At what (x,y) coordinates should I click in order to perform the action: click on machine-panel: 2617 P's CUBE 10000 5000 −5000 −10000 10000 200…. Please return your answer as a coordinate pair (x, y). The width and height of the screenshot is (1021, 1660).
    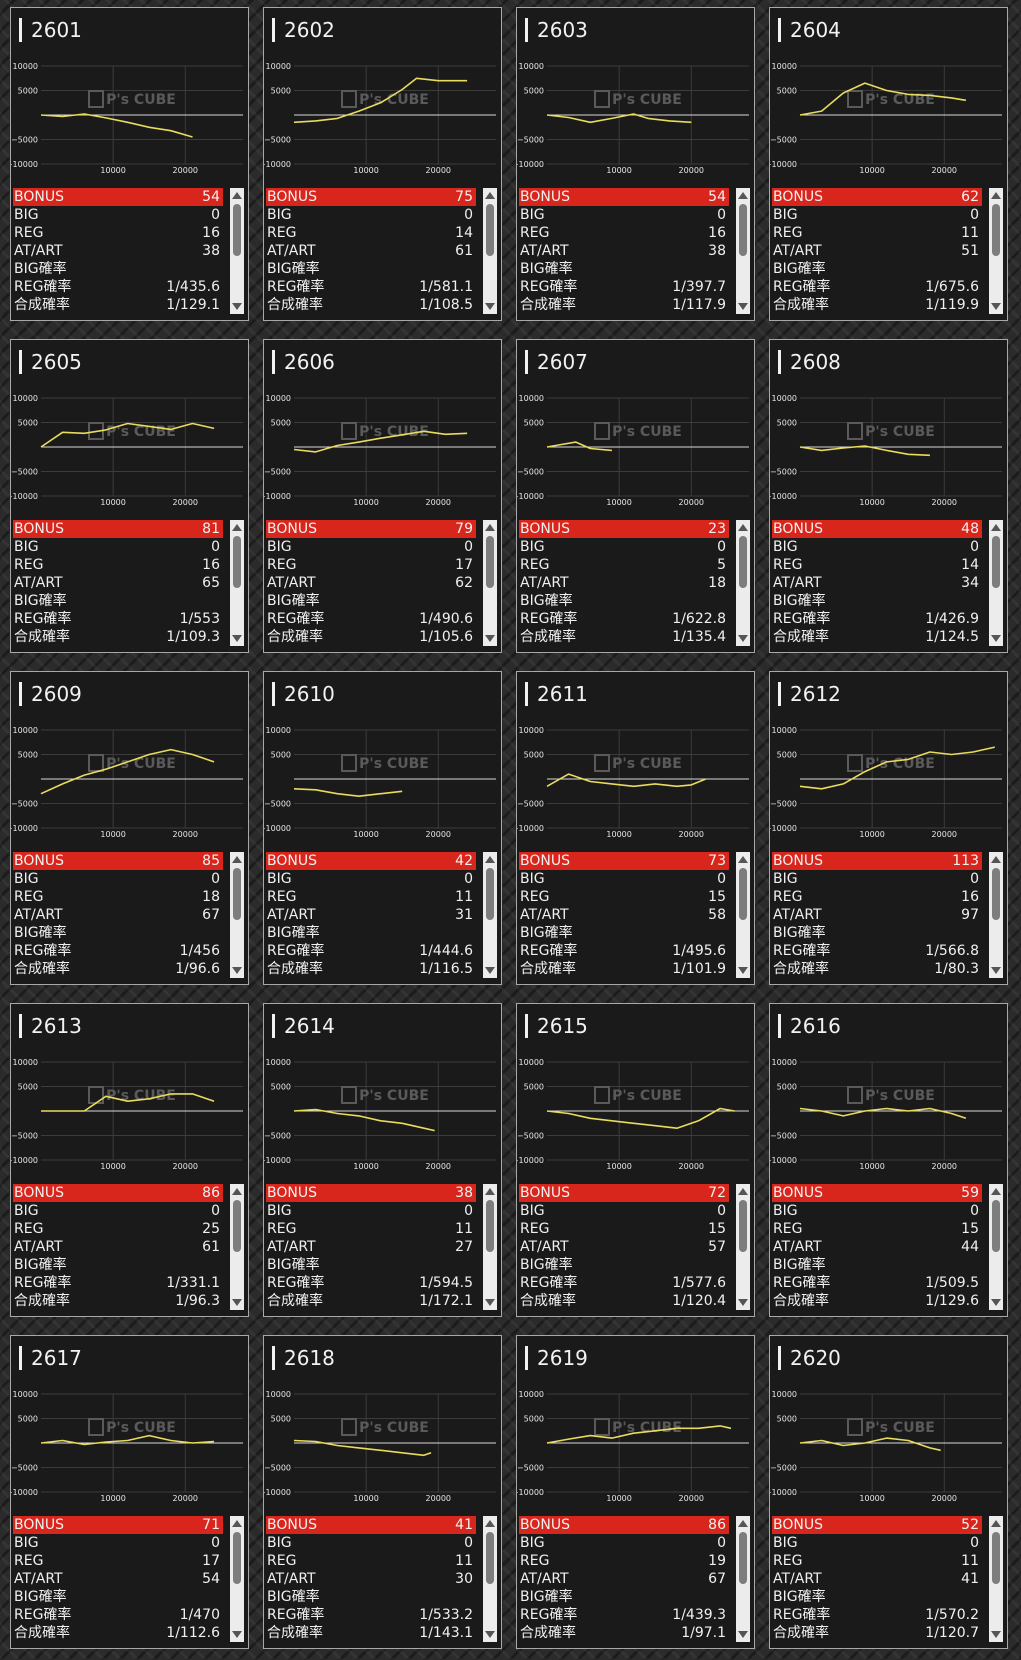
    Looking at the image, I should click on (129, 1492).